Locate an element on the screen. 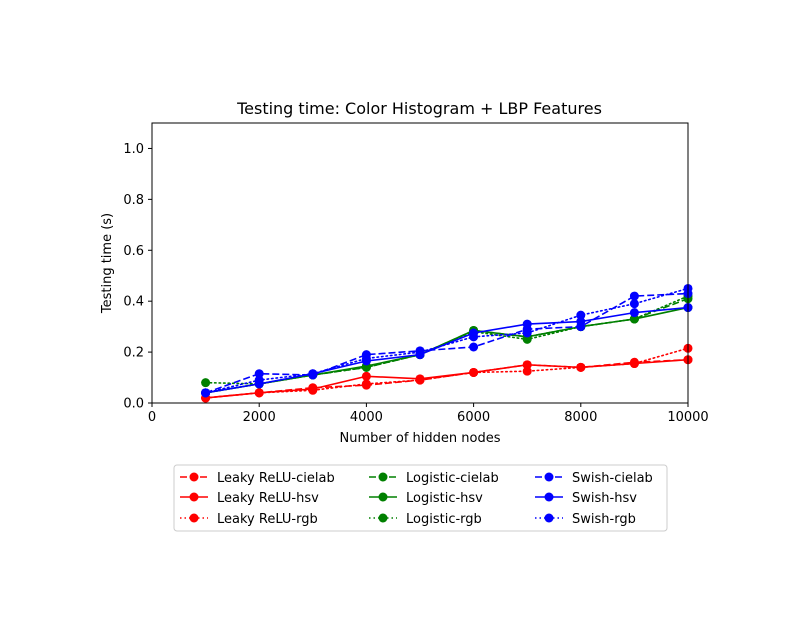 Image resolution: width=809 pixels, height=632 pixels. legend-label: Swish-hsv is located at coordinates (604, 498).